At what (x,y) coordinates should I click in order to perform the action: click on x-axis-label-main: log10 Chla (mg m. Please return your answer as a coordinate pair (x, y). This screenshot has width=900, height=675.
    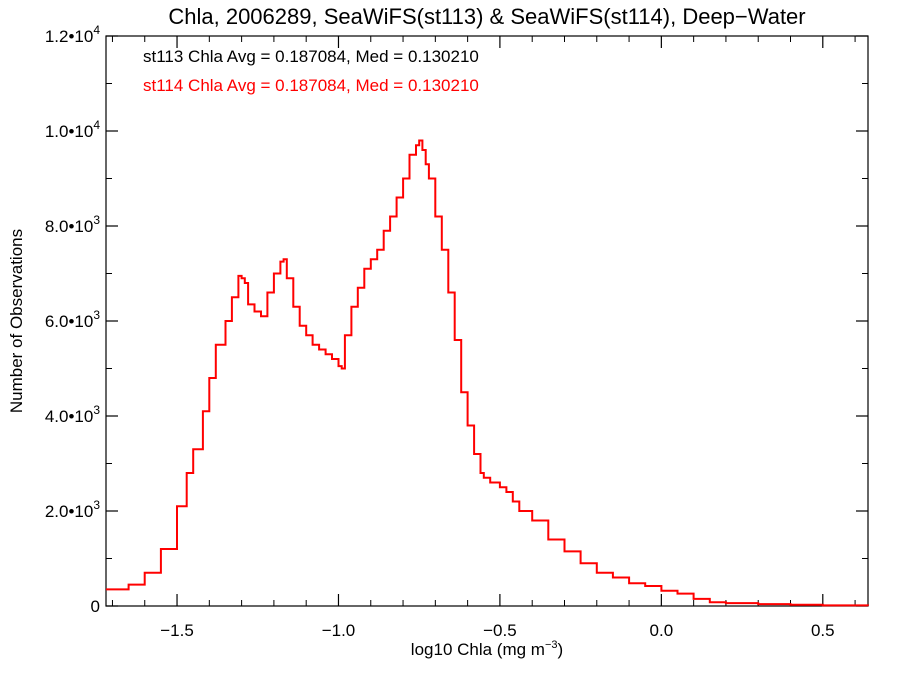
    Looking at the image, I should click on (478, 649).